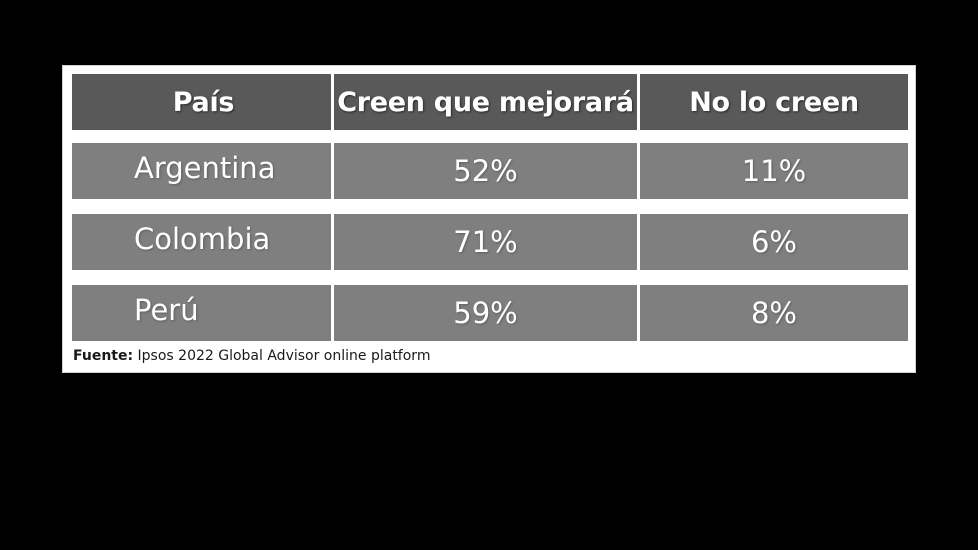 The width and height of the screenshot is (978, 550). Describe the element at coordinates (774, 171) in the screenshot. I see `value-cell-no: 11%` at that location.